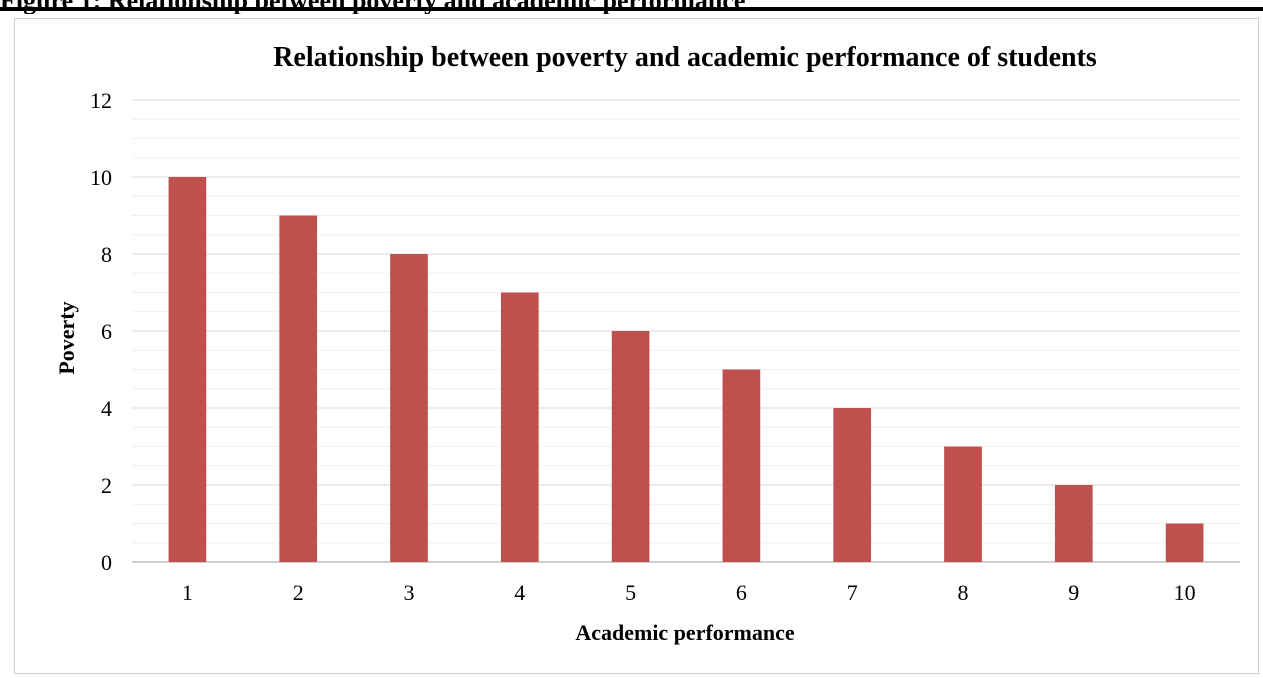  Describe the element at coordinates (106, 254) in the screenshot. I see `y-tick-label: 8` at that location.